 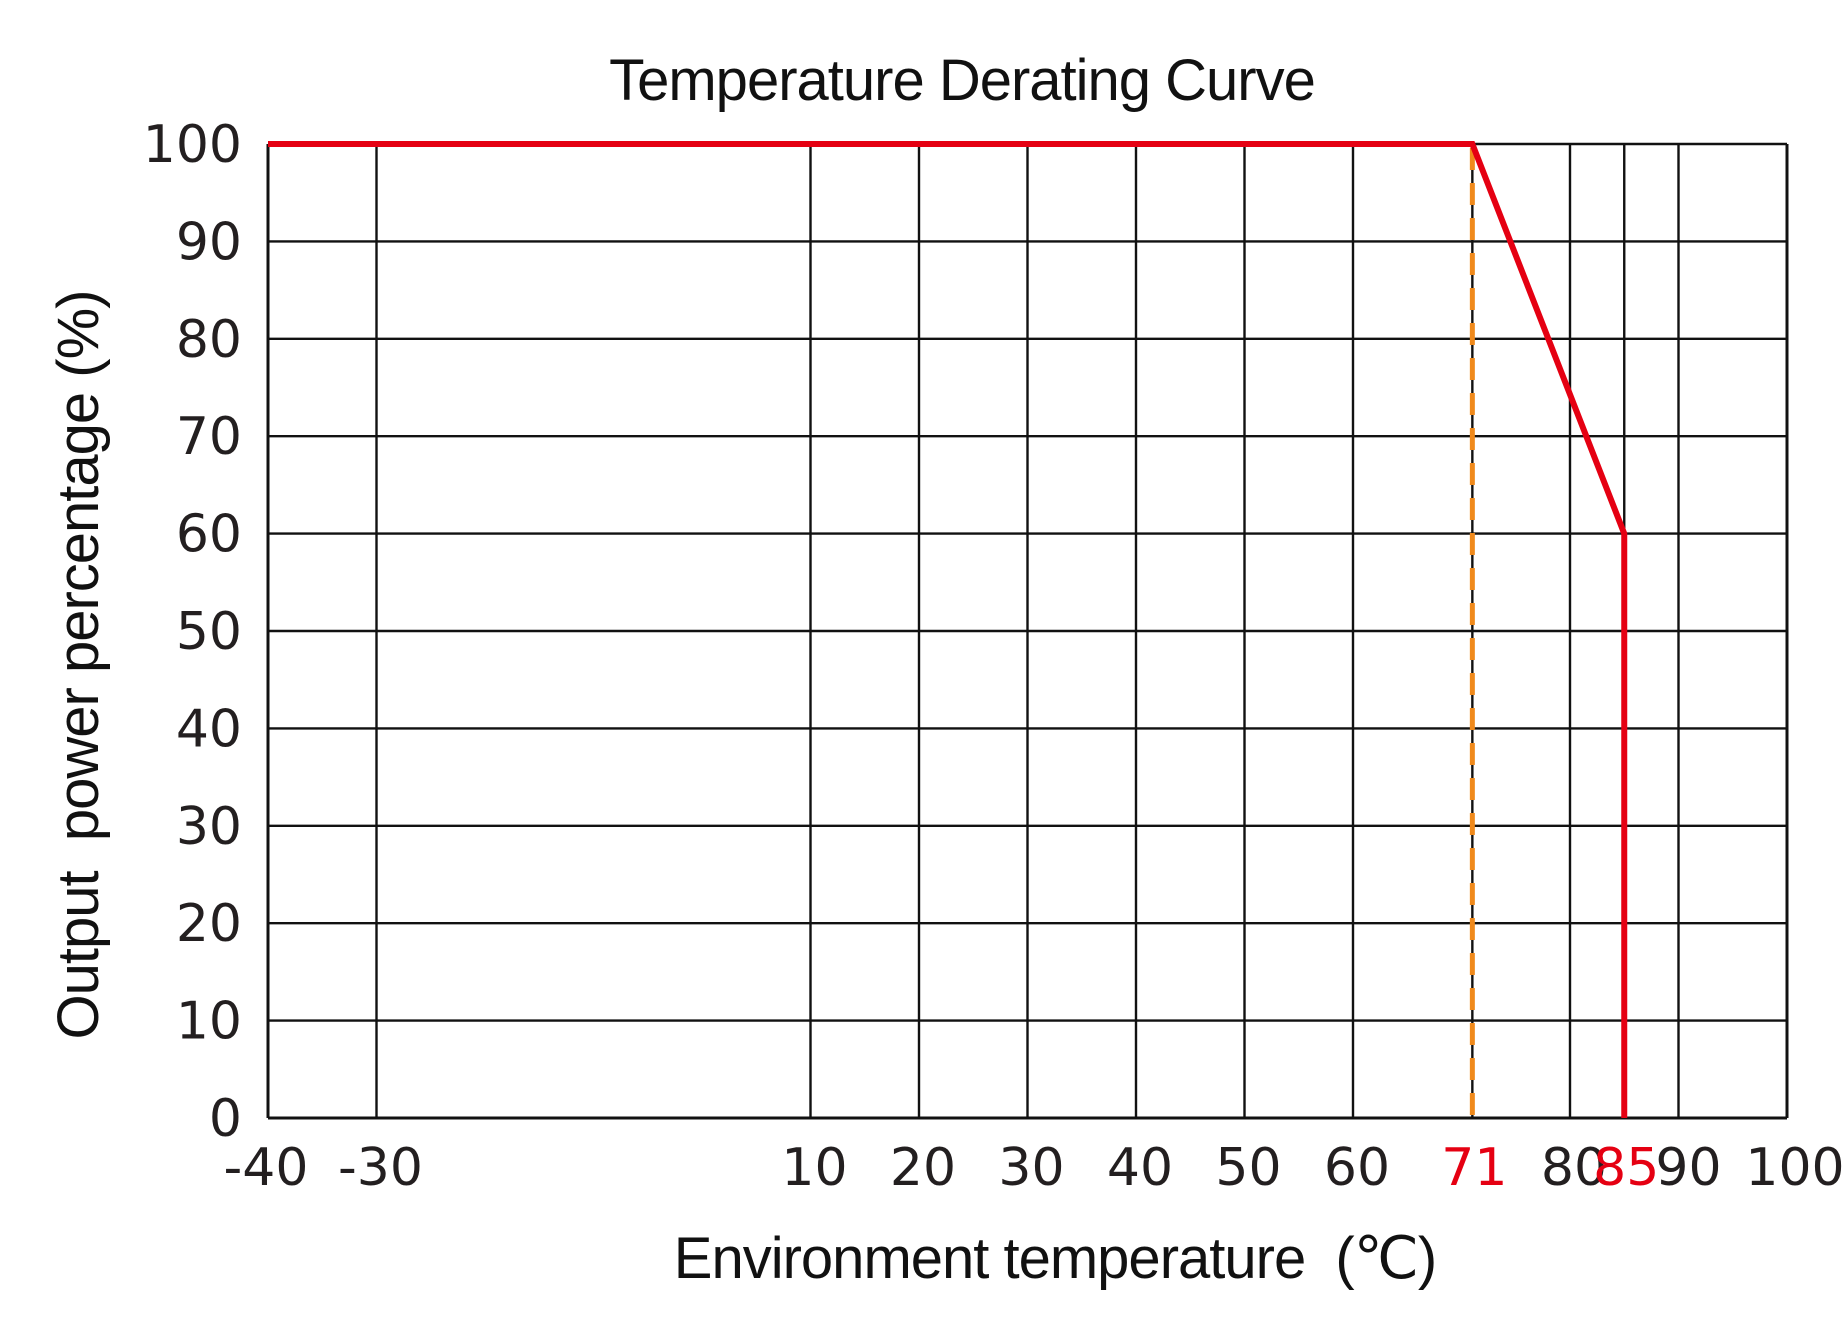 What do you see at coordinates (78, 665) in the screenshot?
I see `y-axis-title: Output power percentage (%)` at bounding box center [78, 665].